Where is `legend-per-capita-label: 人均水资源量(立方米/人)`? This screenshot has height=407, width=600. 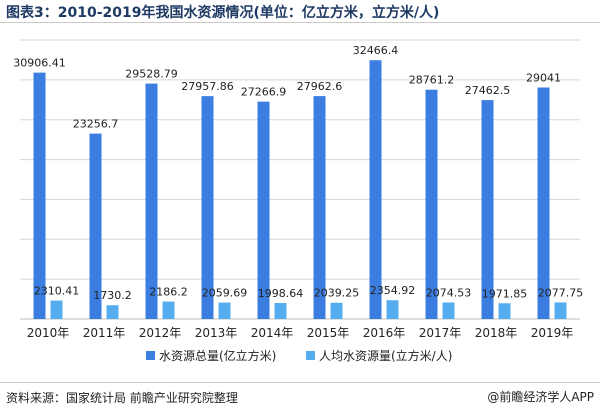 legend-per-capita-label: 人均水资源量(立方米/人) is located at coordinates (385, 355).